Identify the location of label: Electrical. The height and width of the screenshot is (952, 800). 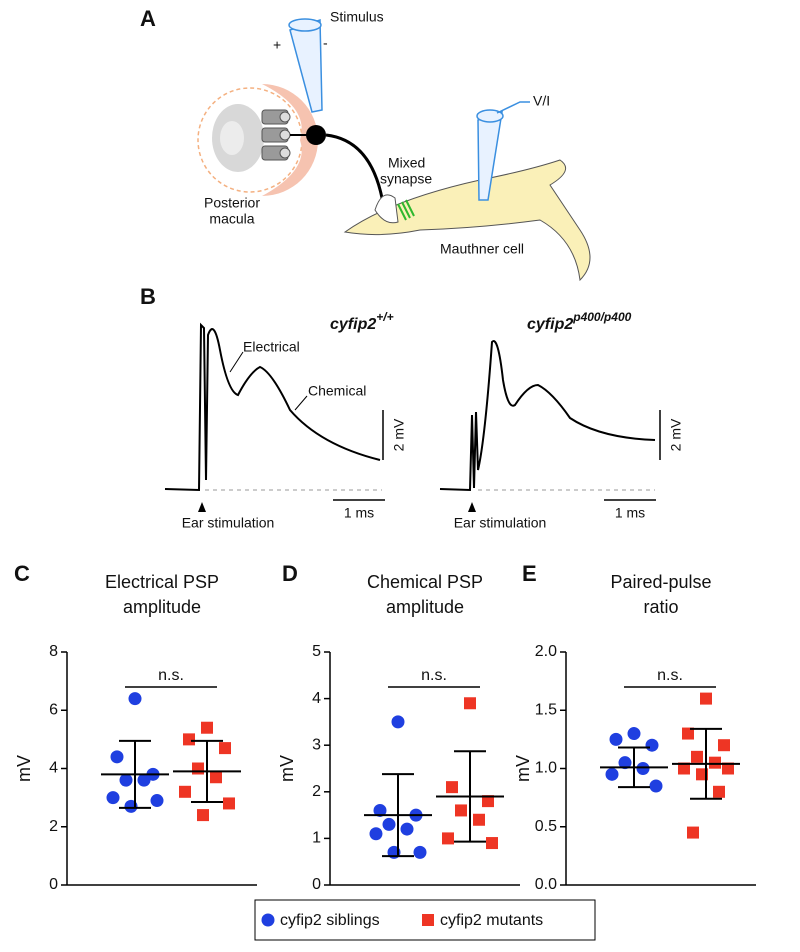
(271, 347).